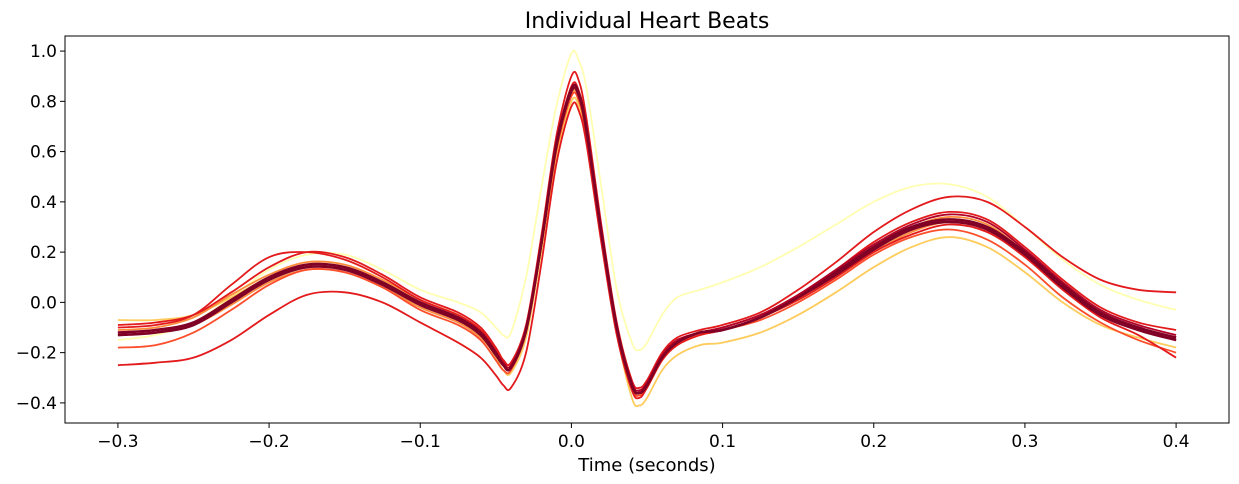  Describe the element at coordinates (43, 52) in the screenshot. I see `y-tick-label: 1.0` at that location.